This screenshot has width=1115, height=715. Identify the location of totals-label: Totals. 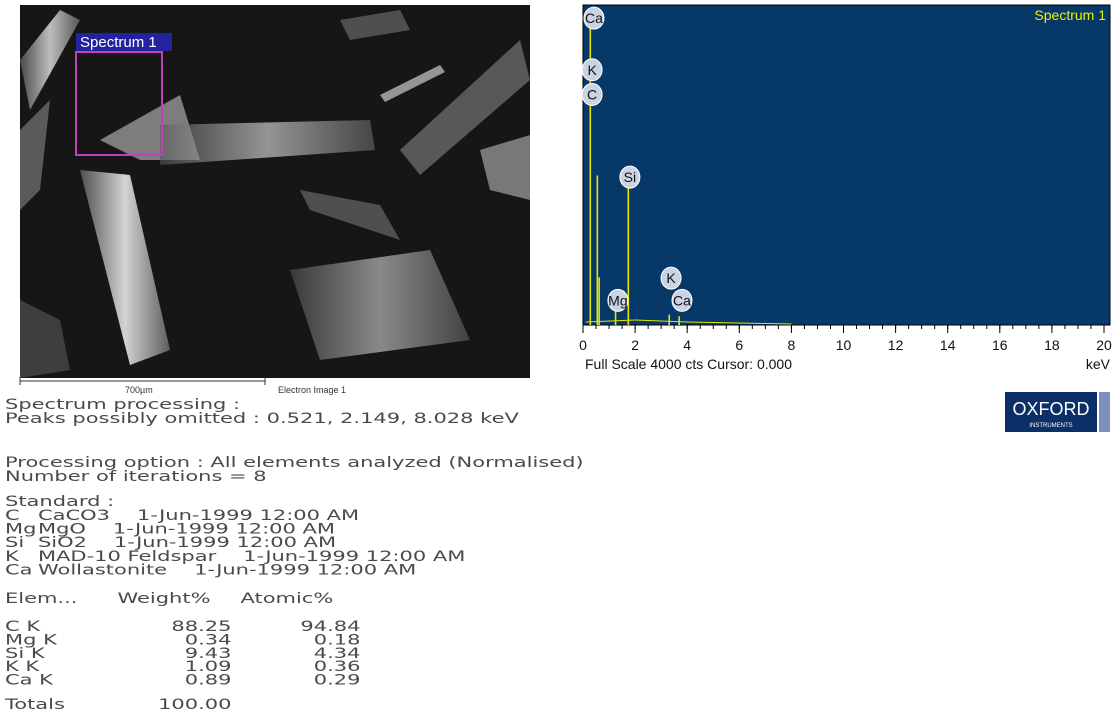
(34, 704).